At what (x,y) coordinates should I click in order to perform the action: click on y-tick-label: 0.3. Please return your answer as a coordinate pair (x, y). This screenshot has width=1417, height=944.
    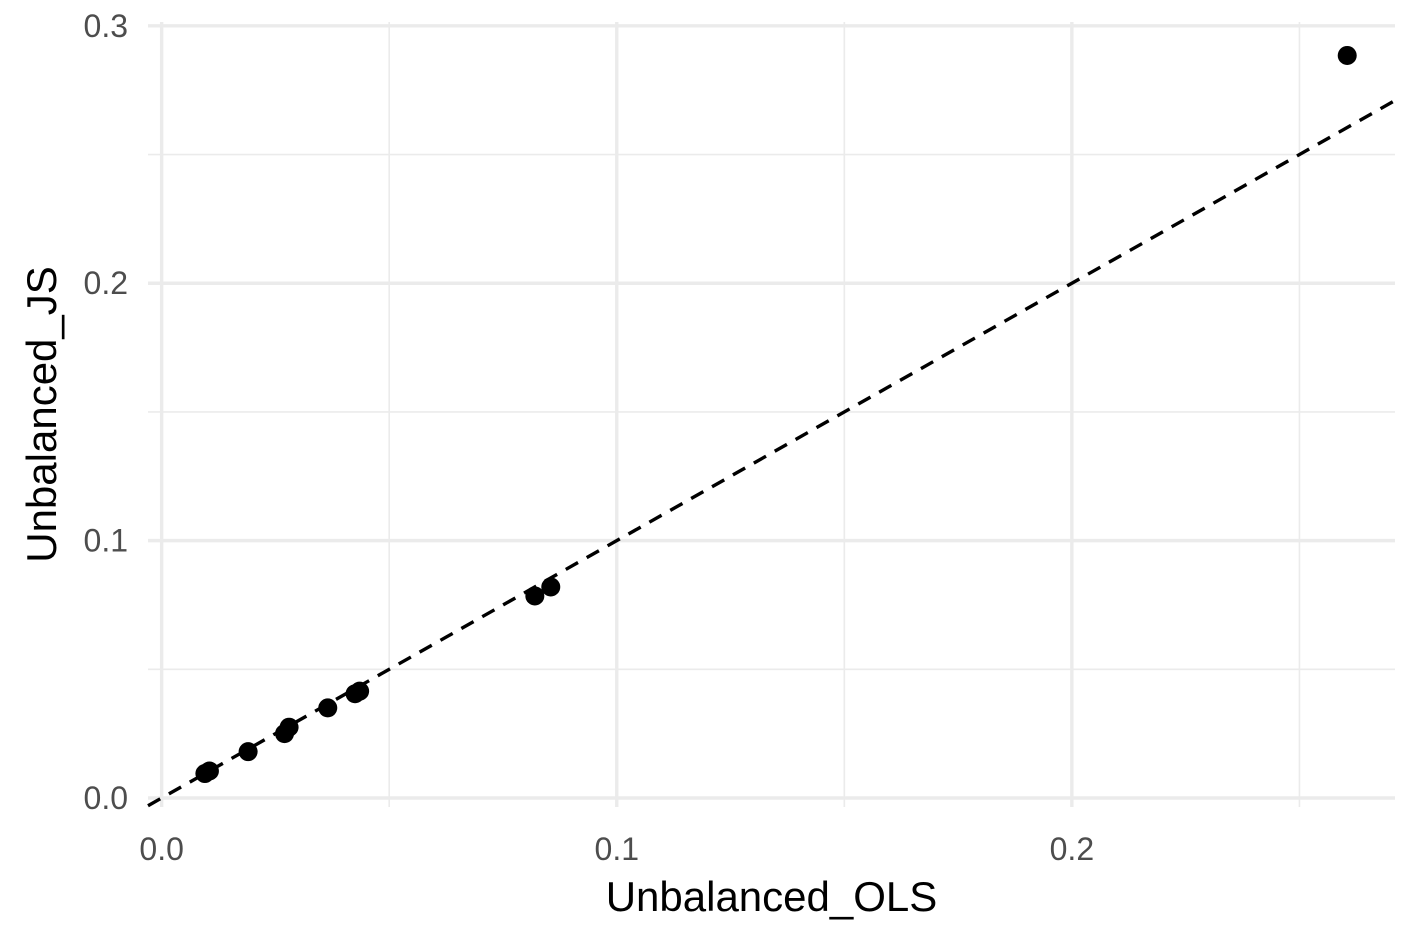
    Looking at the image, I should click on (106, 26).